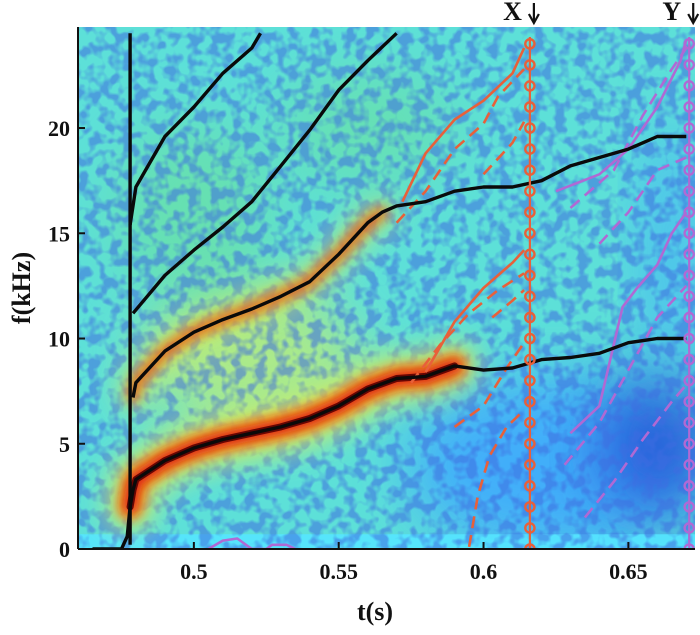 The height and width of the screenshot is (635, 700). I want to click on y-tick-label: 20, so click(59, 128).